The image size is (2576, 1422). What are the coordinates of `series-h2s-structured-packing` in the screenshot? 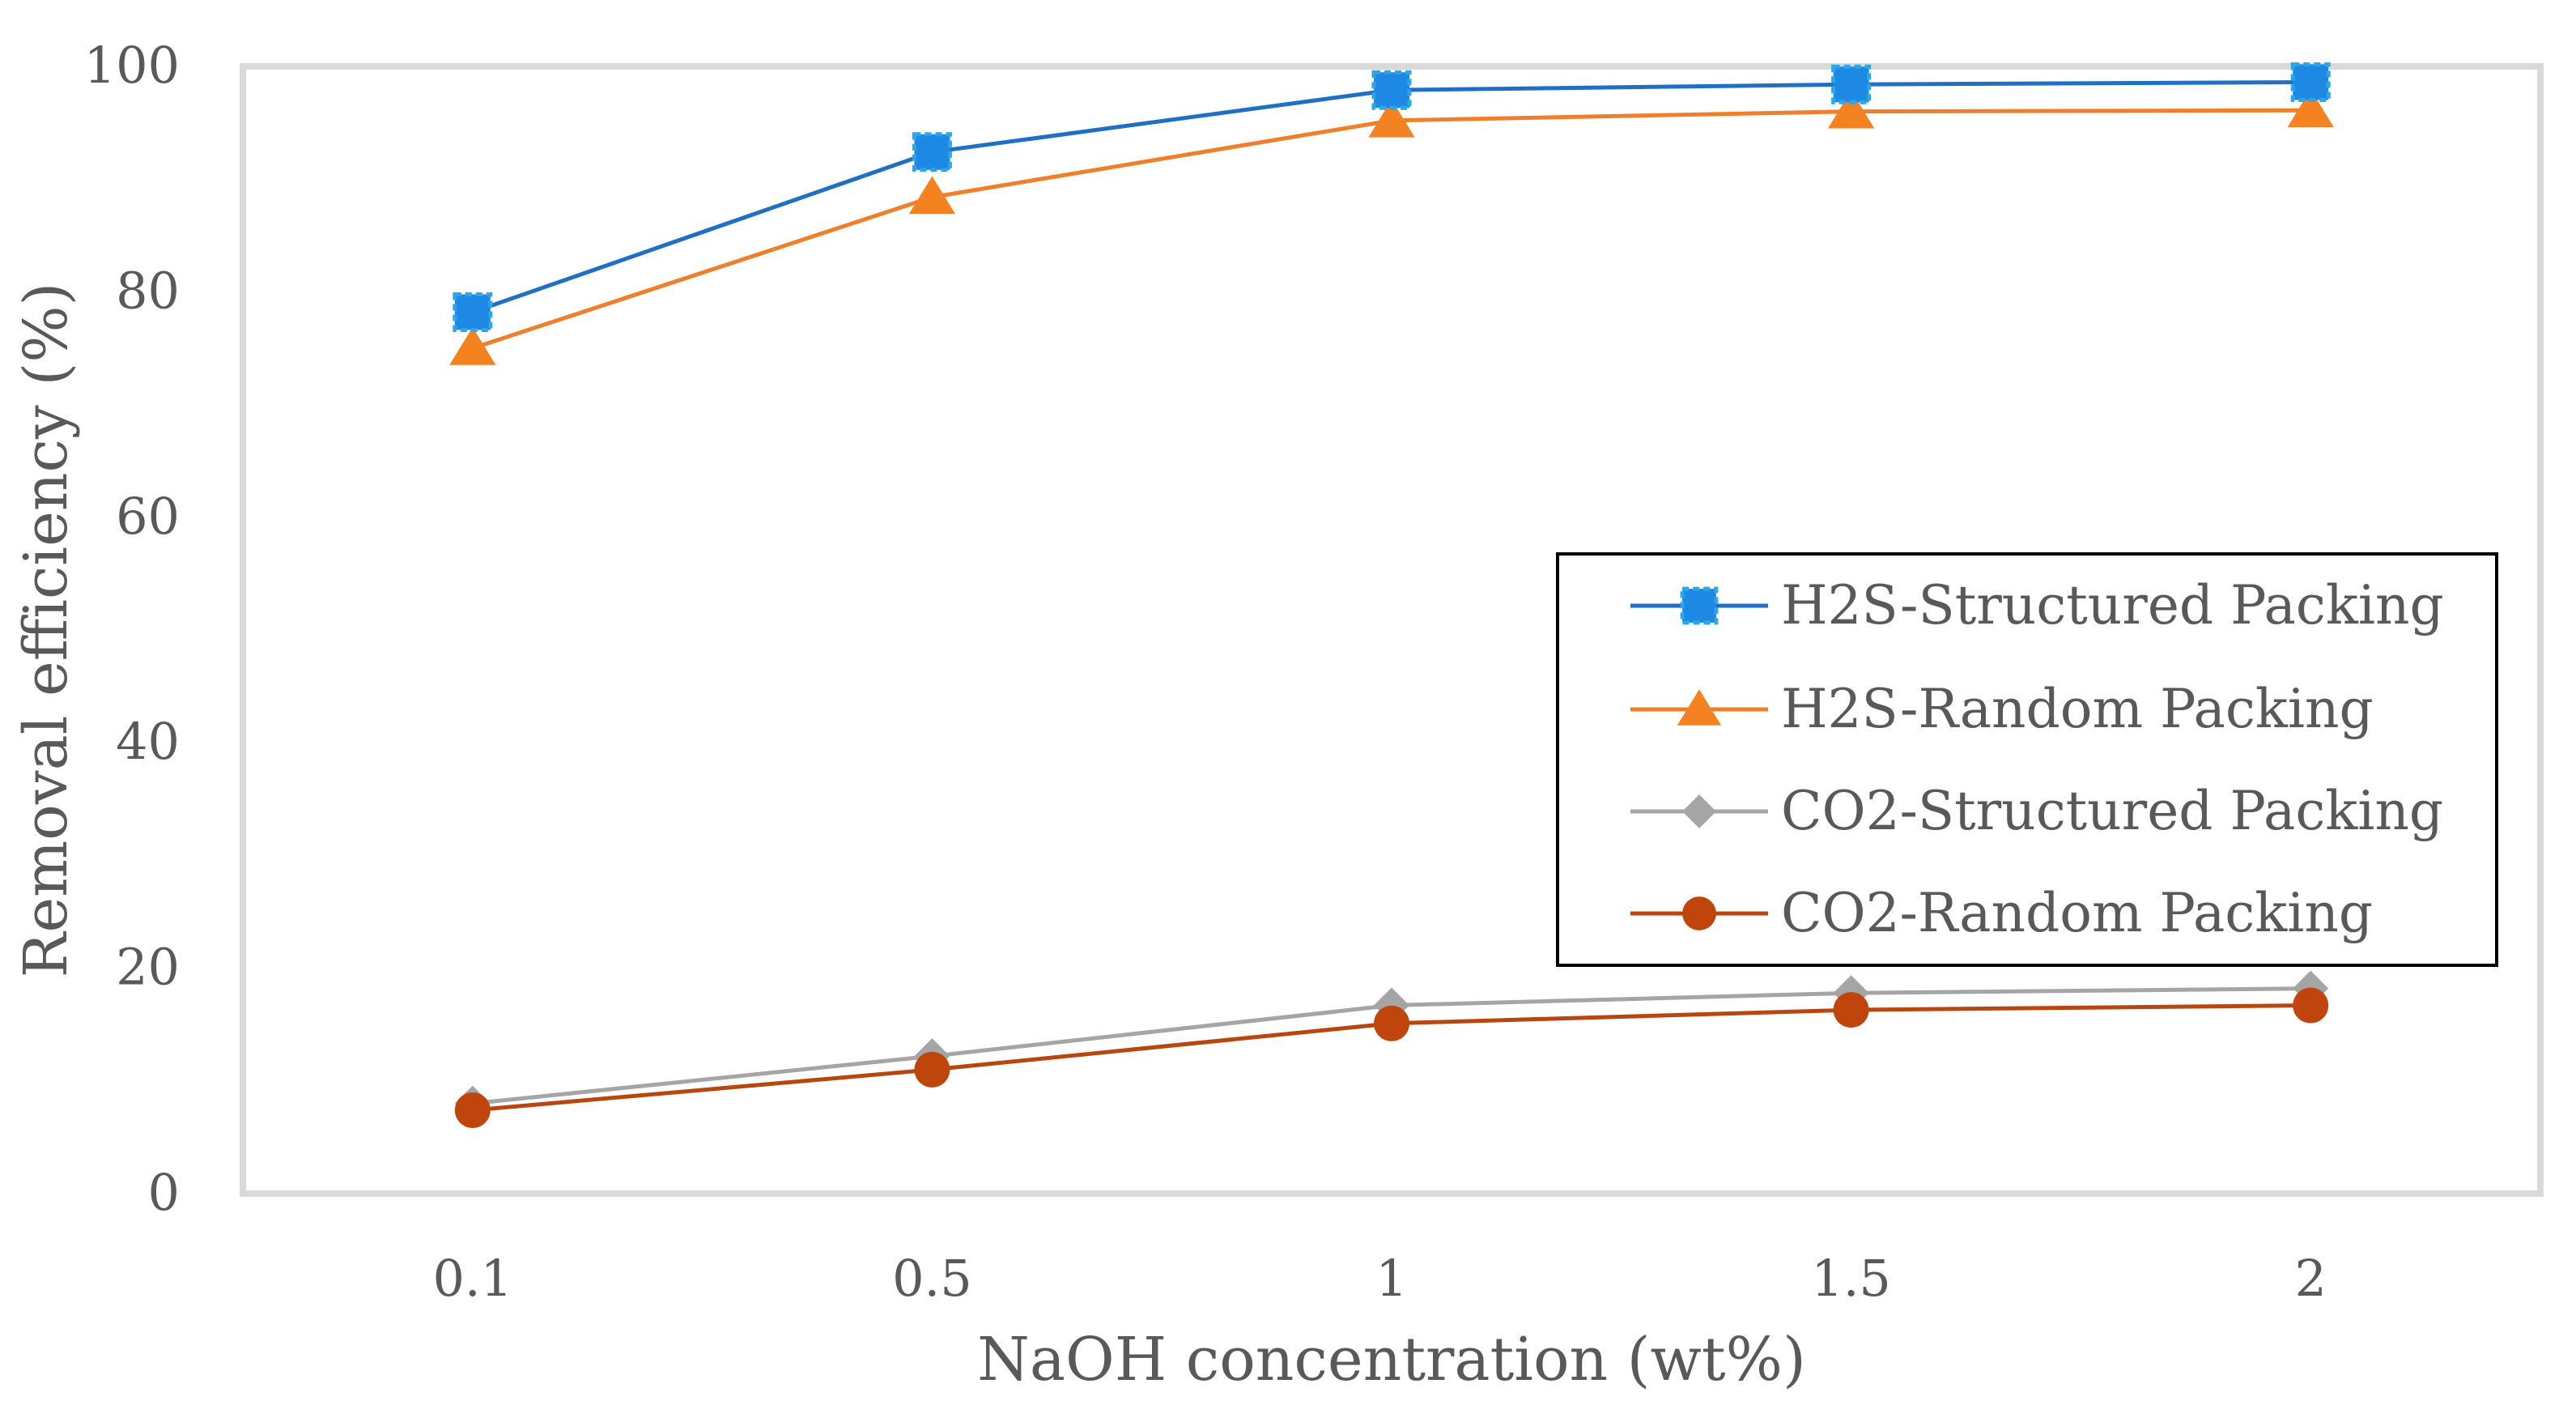 It's located at (1392, 197).